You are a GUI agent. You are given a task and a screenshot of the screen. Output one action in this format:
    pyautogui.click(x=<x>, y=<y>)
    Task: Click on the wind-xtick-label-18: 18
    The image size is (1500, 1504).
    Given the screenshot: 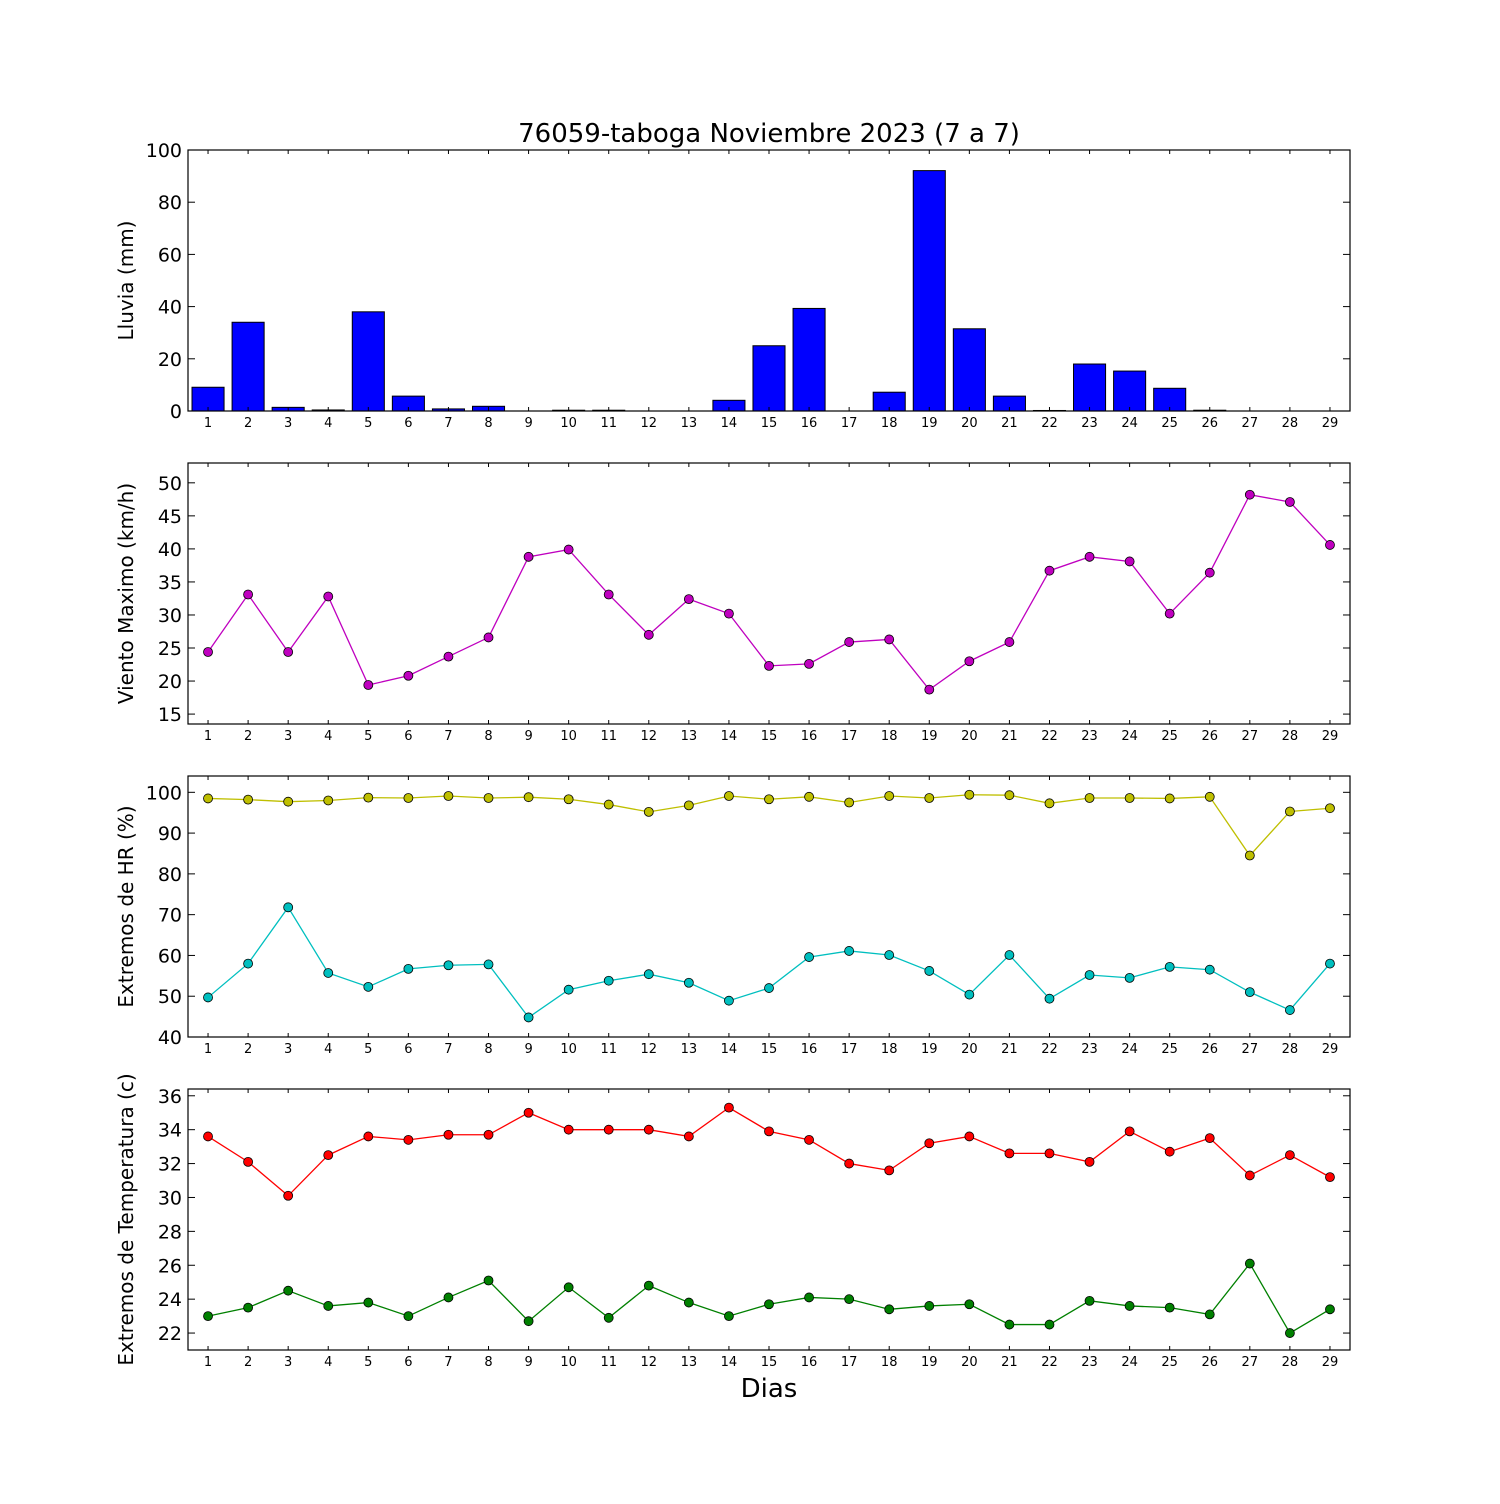 What is the action you would take?
    pyautogui.click(x=889, y=736)
    